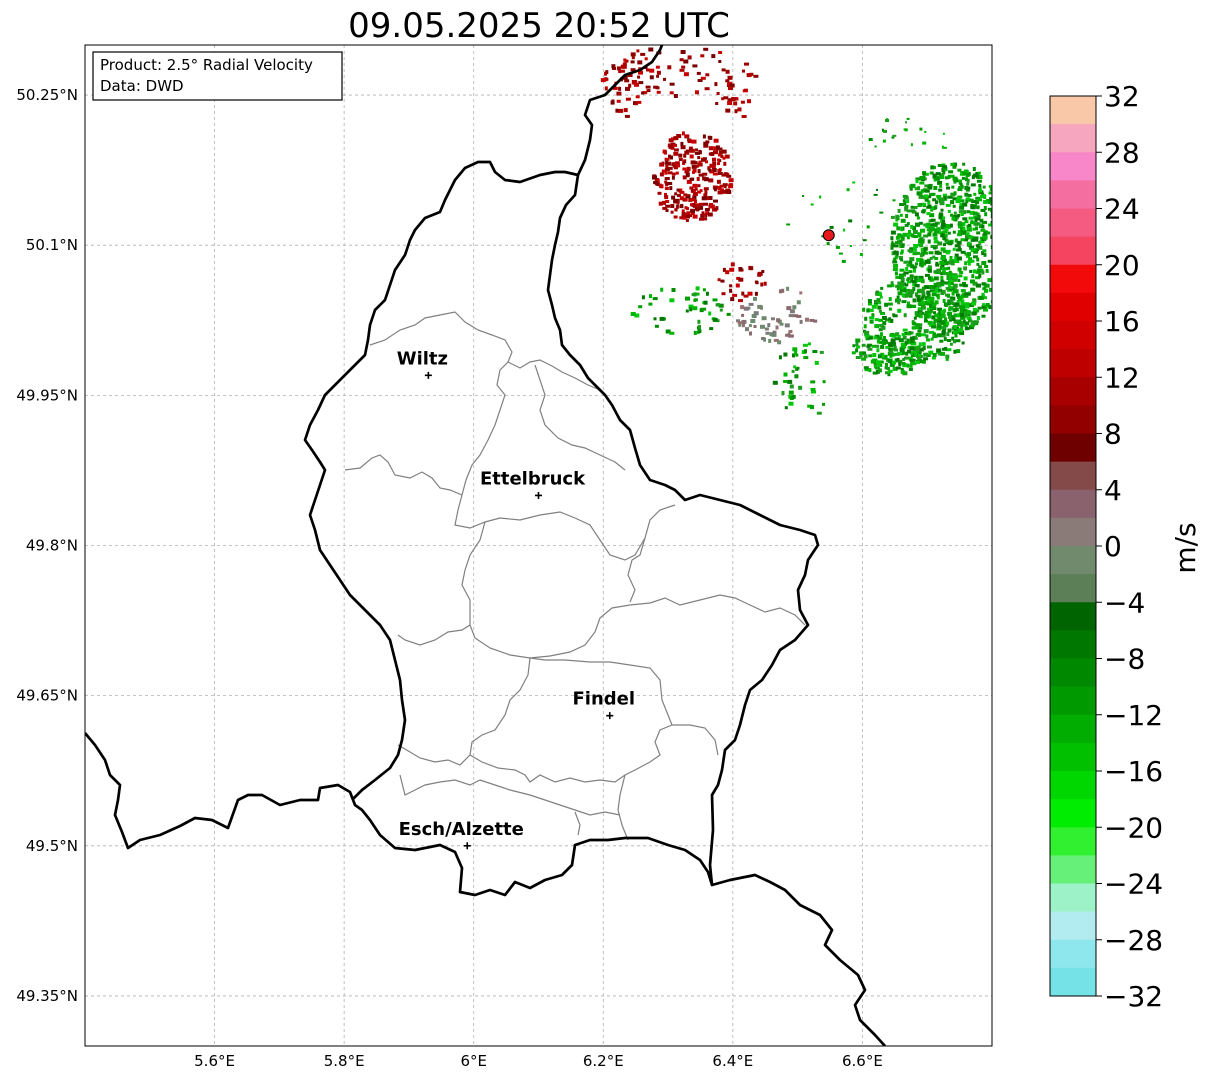 The image size is (1207, 1081). Describe the element at coordinates (422, 358) in the screenshot. I see `place-label: Wiltz` at that location.